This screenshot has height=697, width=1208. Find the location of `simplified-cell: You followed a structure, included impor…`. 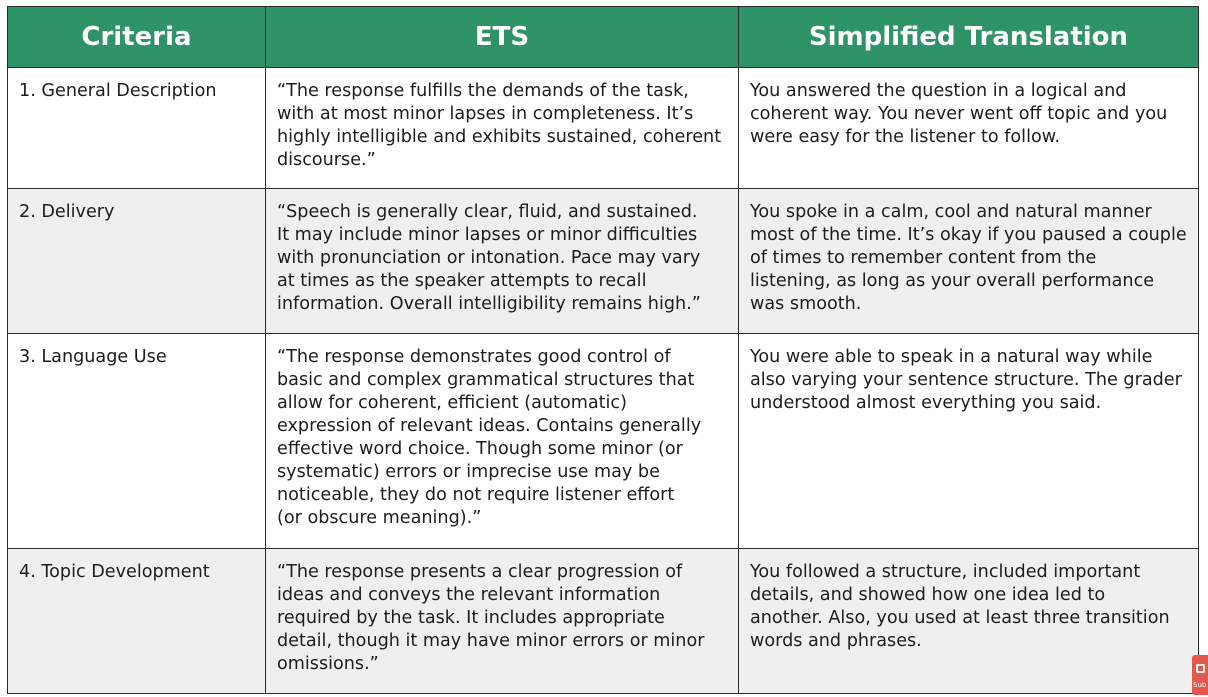

simplified-cell: You followed a structure, included impor… is located at coordinates (968, 621).